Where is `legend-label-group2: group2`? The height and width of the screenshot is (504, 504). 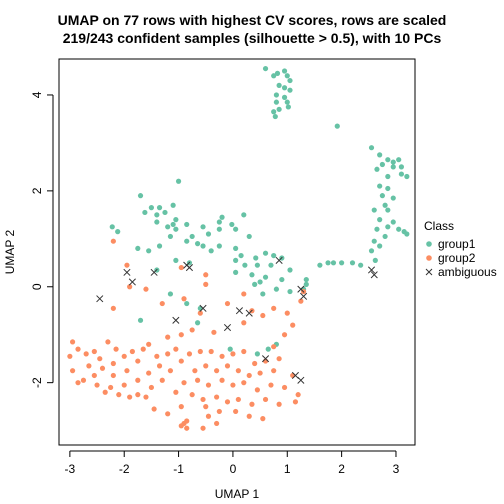
legend-label-group2: group2 is located at coordinates (457, 258).